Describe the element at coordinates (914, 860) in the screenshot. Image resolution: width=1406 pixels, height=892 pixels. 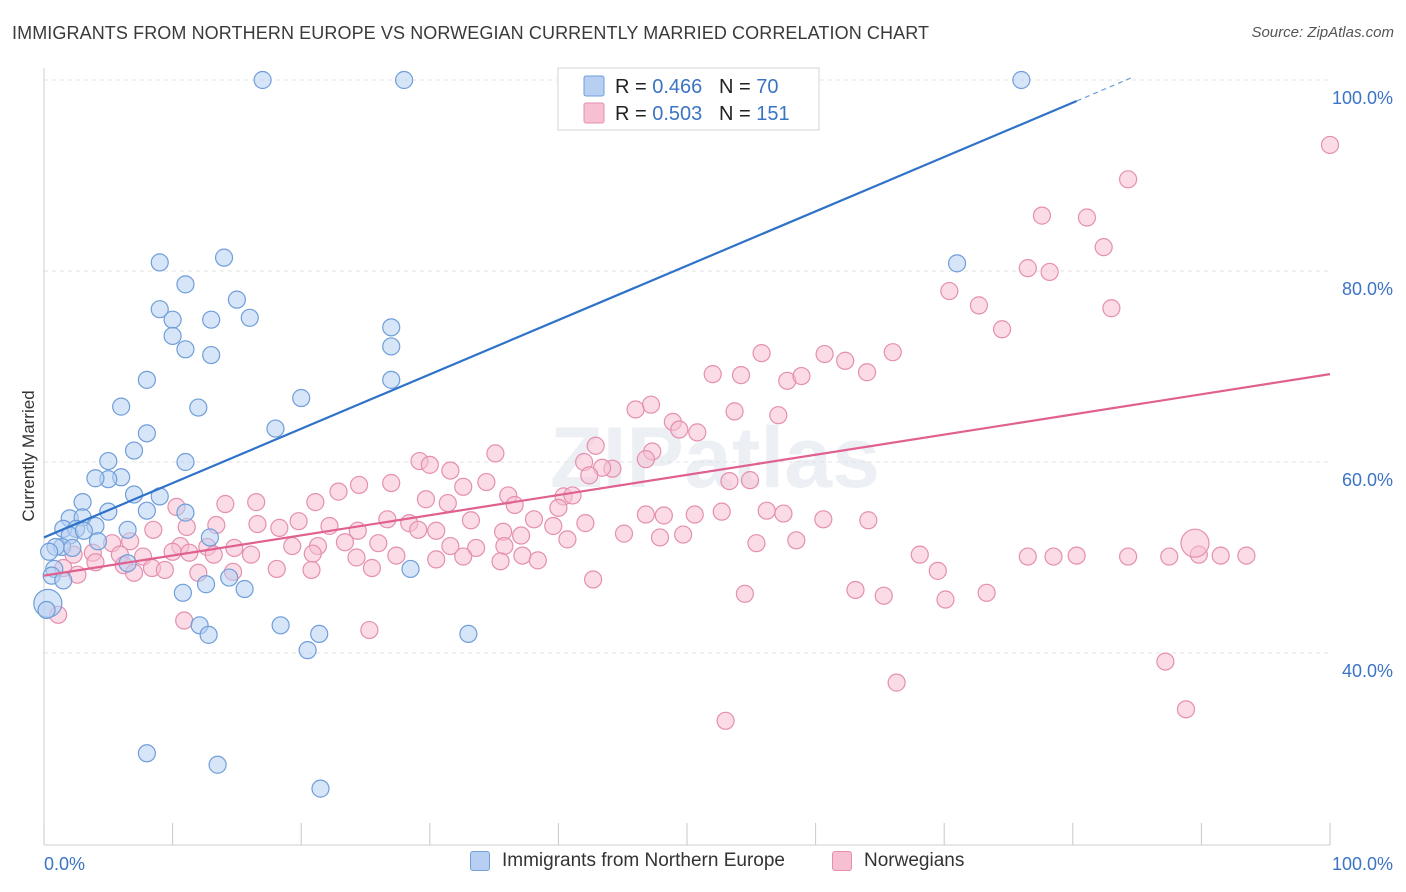
I see `legend-label-norwegians: Norwegians` at that location.